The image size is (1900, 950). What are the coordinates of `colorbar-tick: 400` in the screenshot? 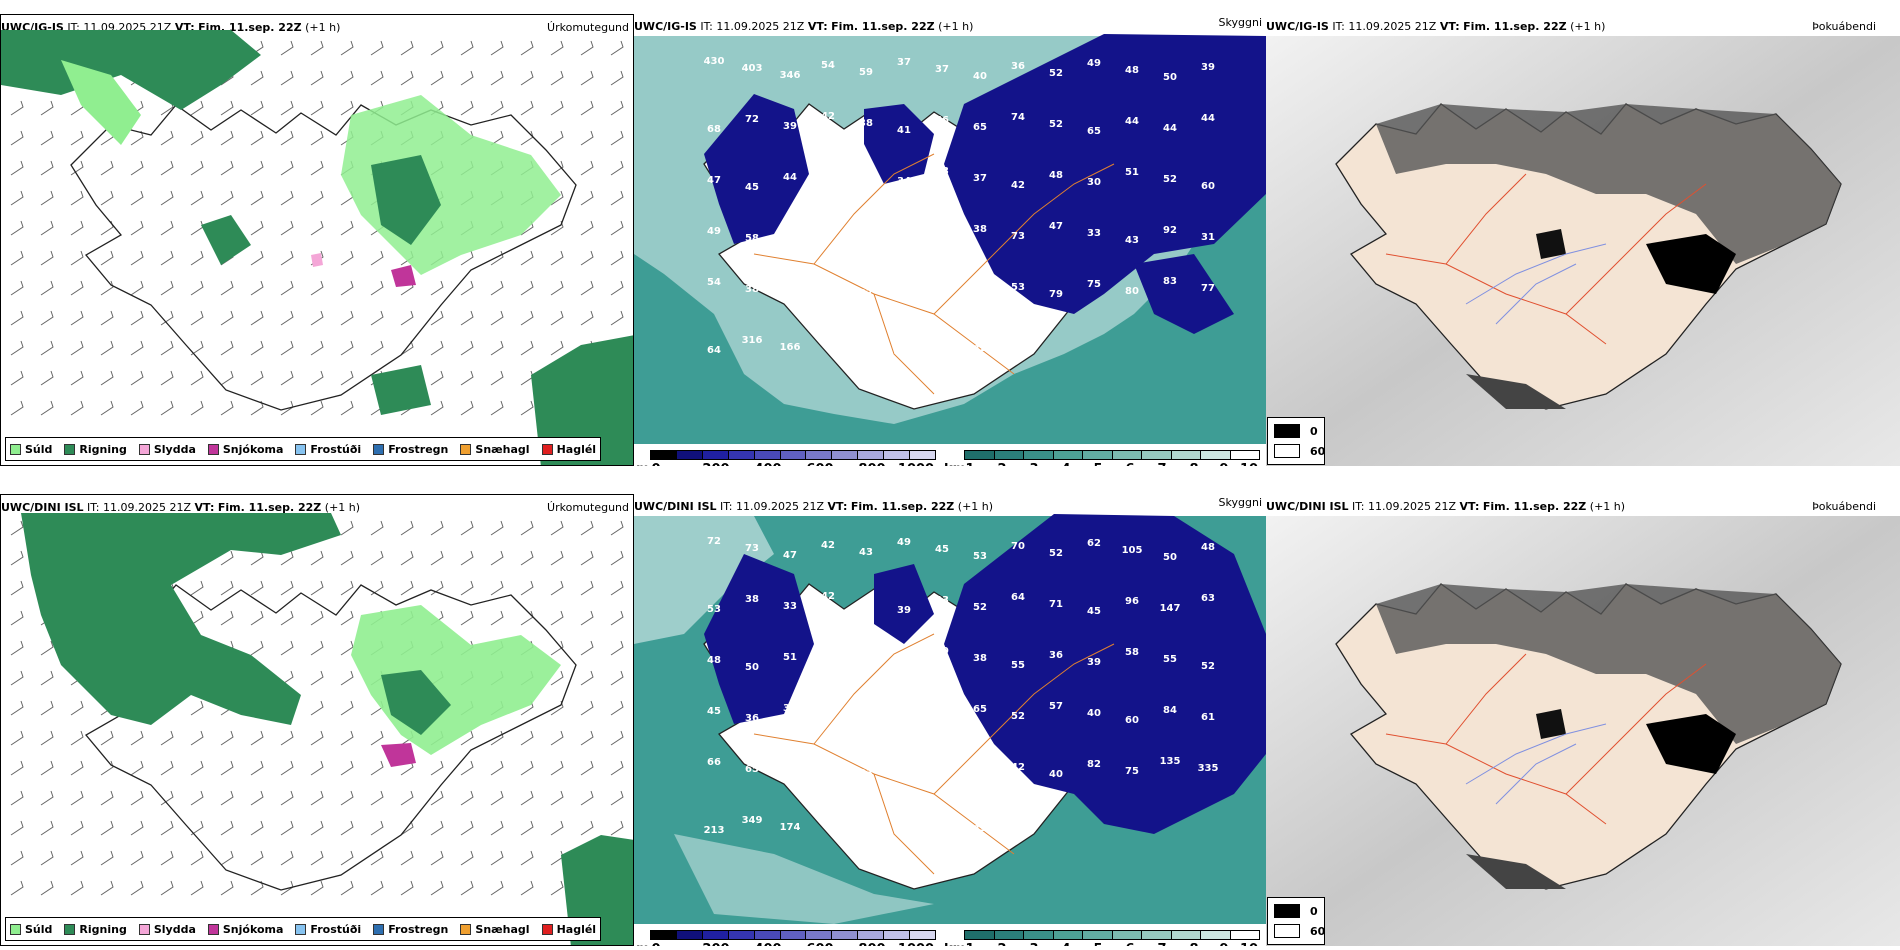 It's located at (767, 464).